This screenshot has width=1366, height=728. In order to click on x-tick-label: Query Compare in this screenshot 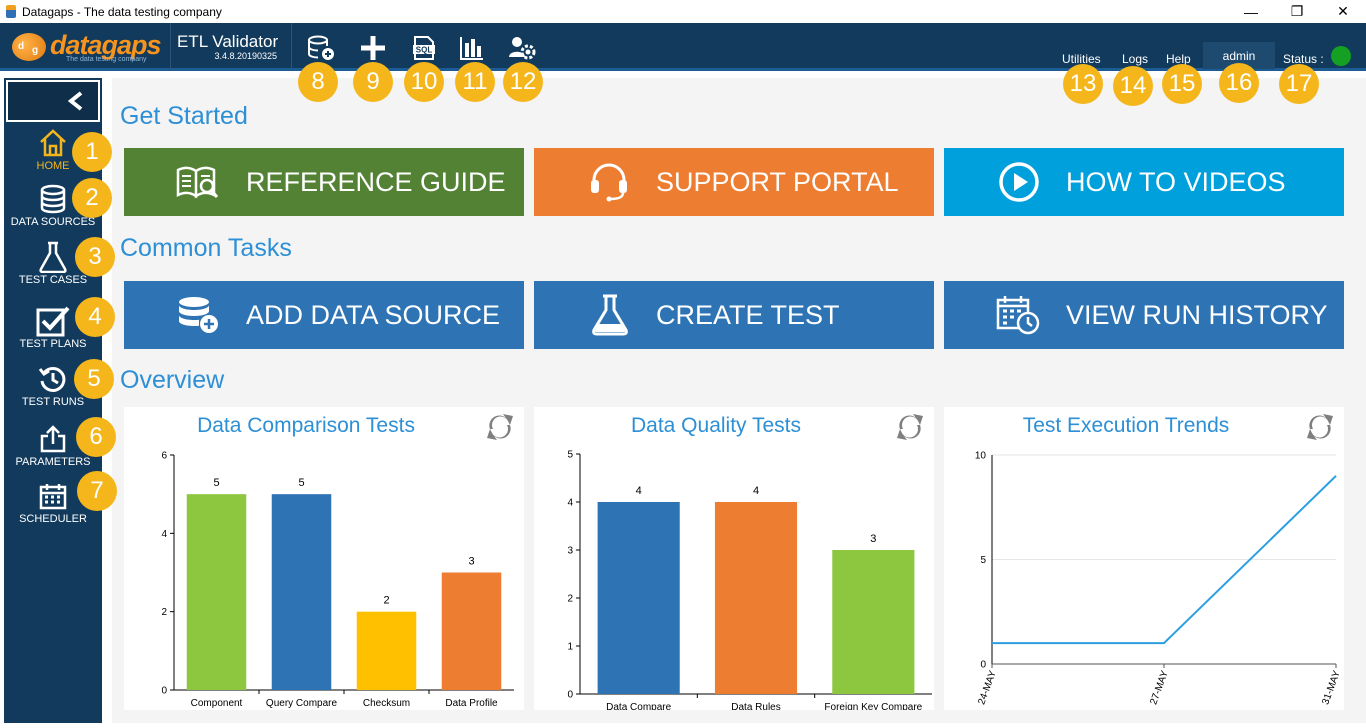, I will do `click(302, 703)`.